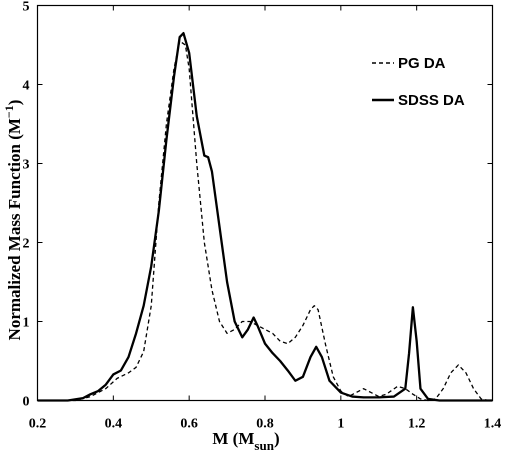 The height and width of the screenshot is (461, 511). What do you see at coordinates (277, 438) in the screenshot?
I see `x-axis-label-close: )` at bounding box center [277, 438].